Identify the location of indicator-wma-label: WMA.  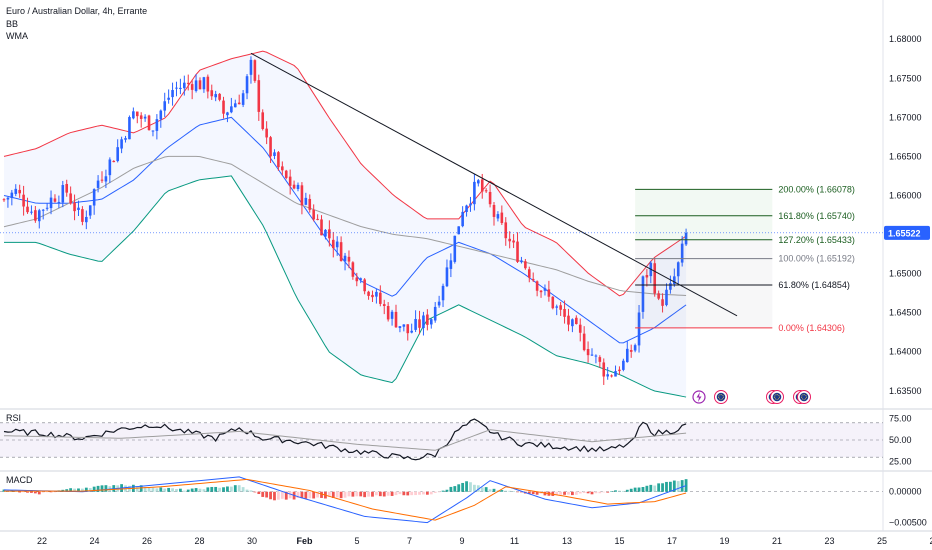
(17, 36).